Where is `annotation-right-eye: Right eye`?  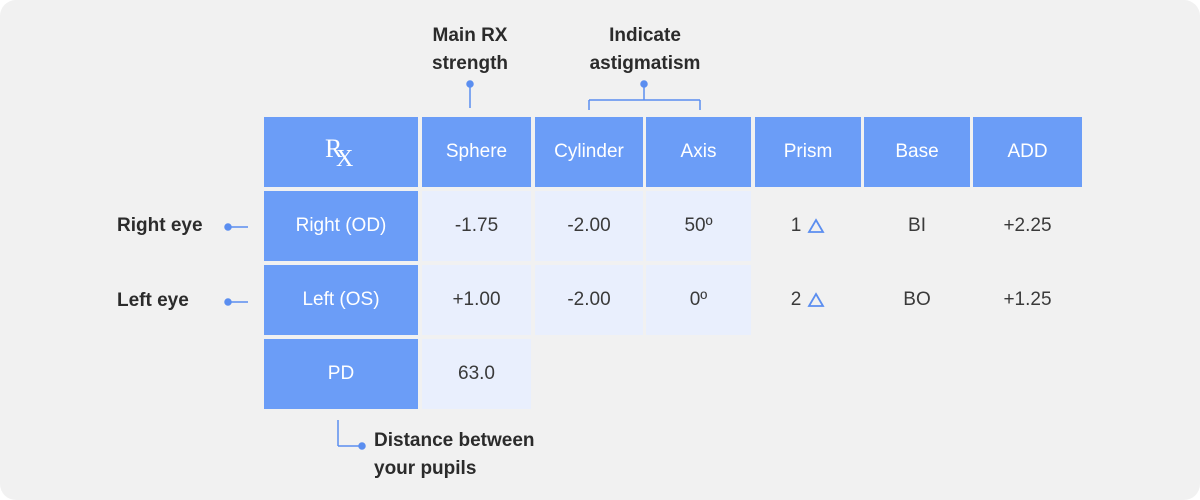 annotation-right-eye: Right eye is located at coordinates (160, 225).